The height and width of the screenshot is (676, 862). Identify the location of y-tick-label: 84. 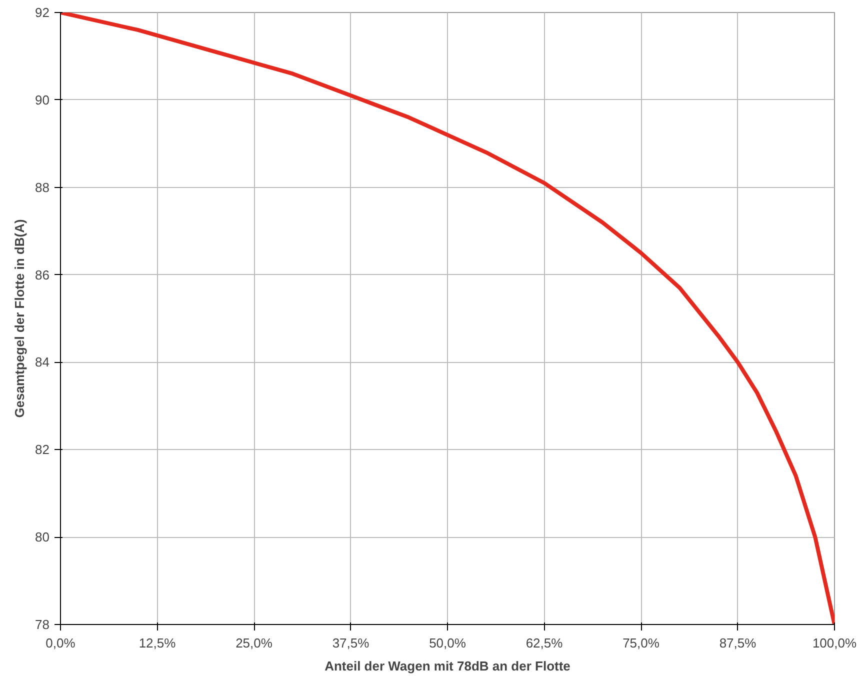
(42, 362).